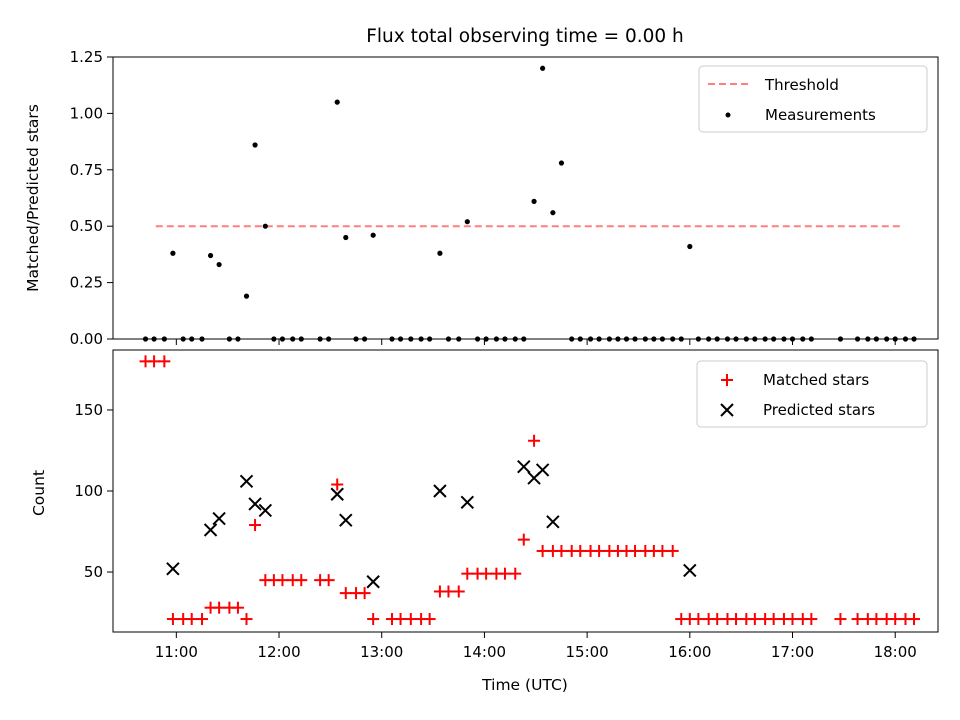 This screenshot has width=960, height=720. What do you see at coordinates (587, 652) in the screenshot?
I see `bottom-x-tick-label: 15:00` at bounding box center [587, 652].